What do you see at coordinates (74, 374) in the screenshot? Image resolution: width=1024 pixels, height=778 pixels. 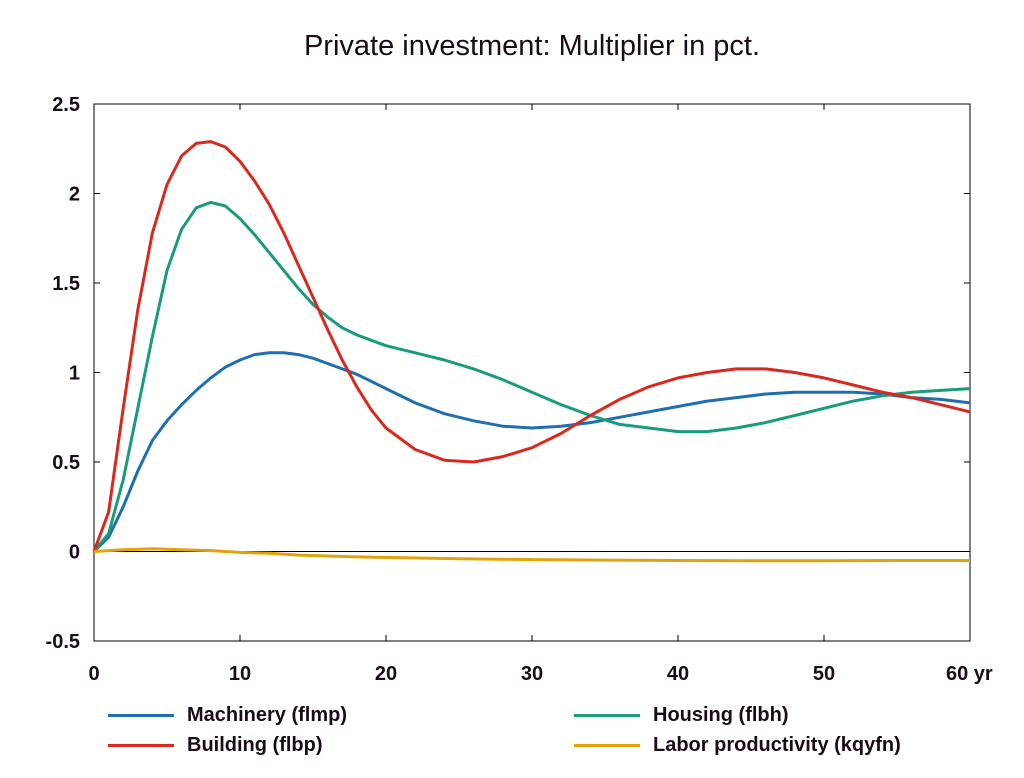 I see `y-tick-label: 1` at bounding box center [74, 374].